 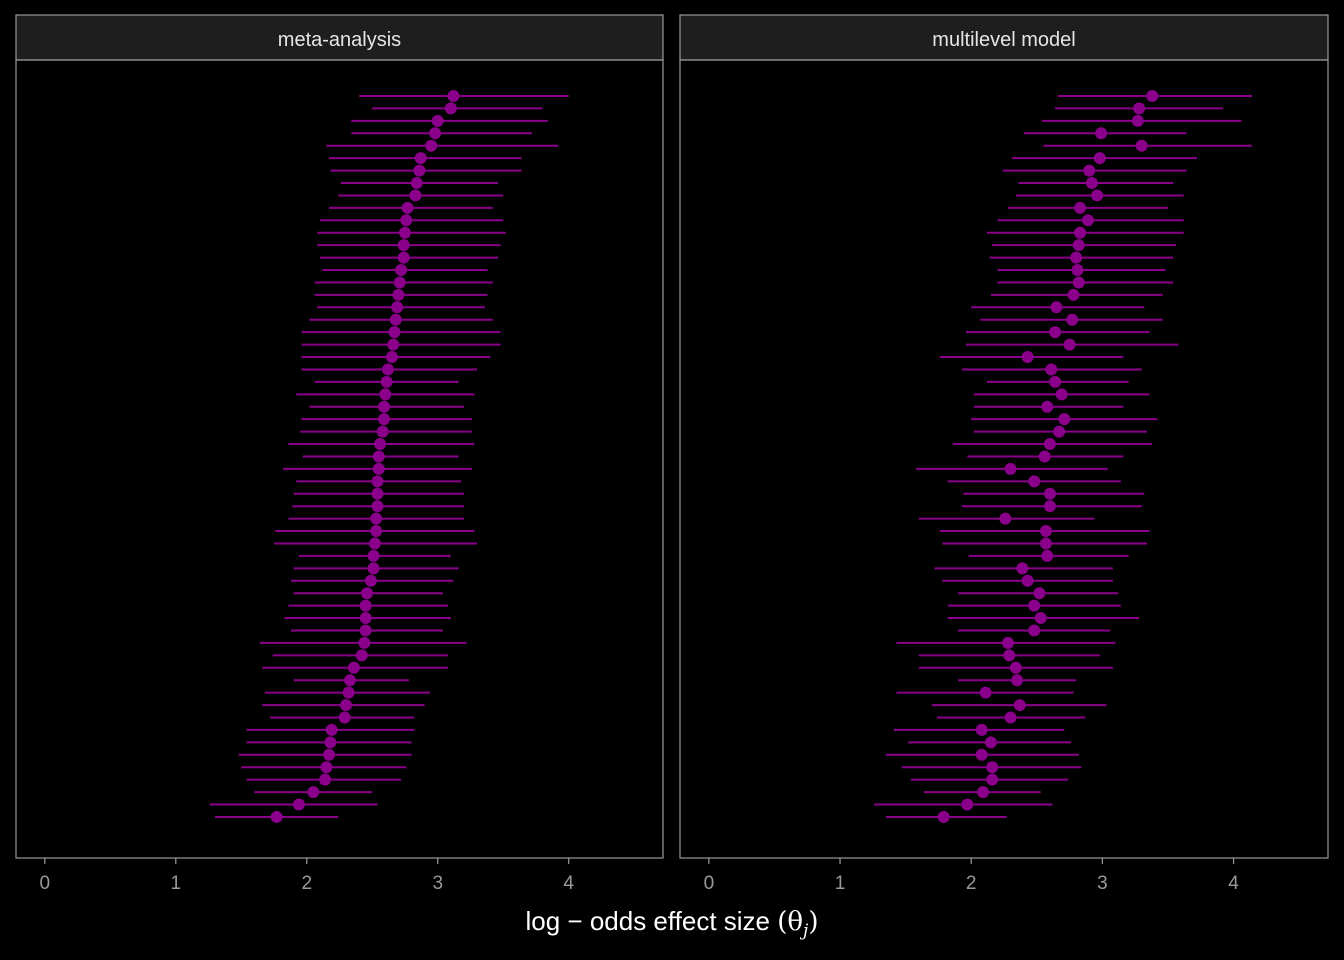 I want to click on x-axis-title: log − odds effect size (θj), so click(x=672, y=923).